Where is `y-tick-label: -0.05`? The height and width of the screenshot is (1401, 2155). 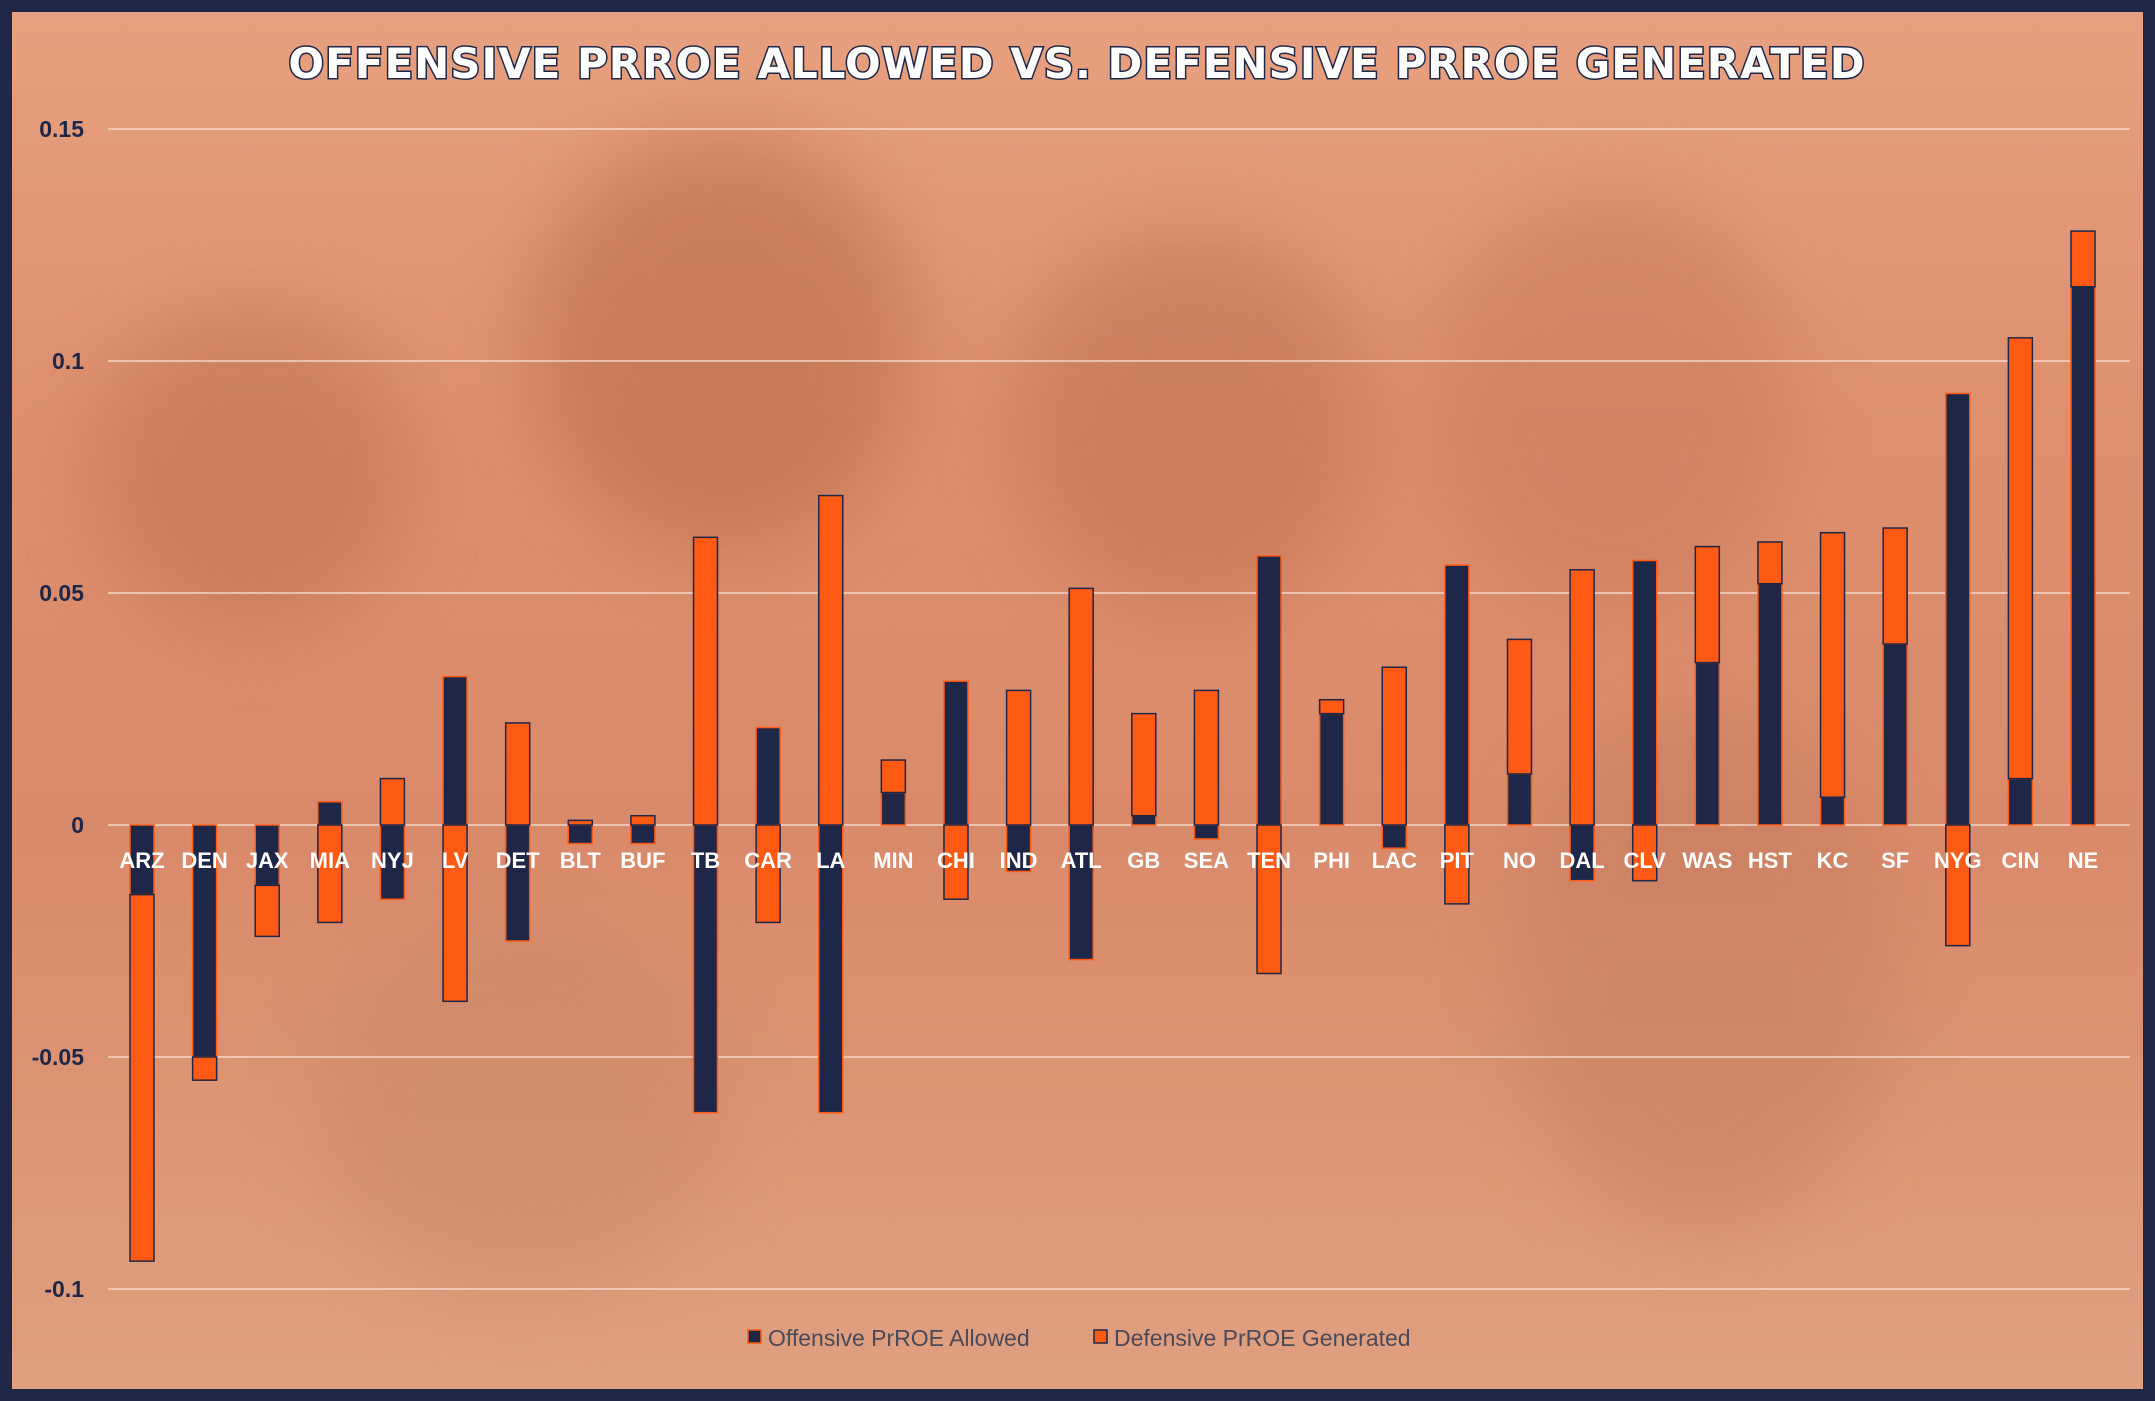 y-tick-label: -0.05 is located at coordinates (58, 1057).